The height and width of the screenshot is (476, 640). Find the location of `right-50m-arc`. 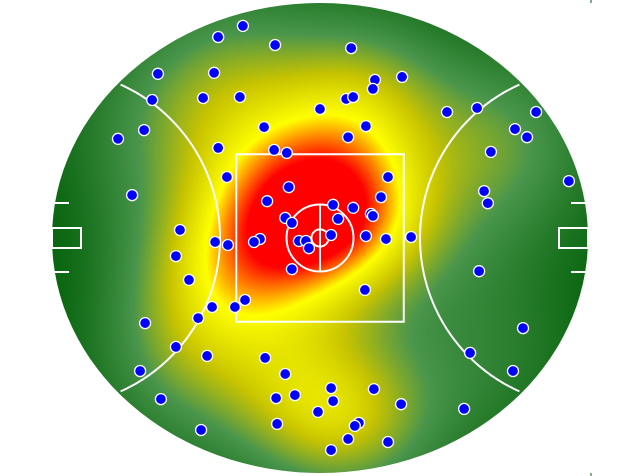

right-50m-arc is located at coordinates (469, 238).